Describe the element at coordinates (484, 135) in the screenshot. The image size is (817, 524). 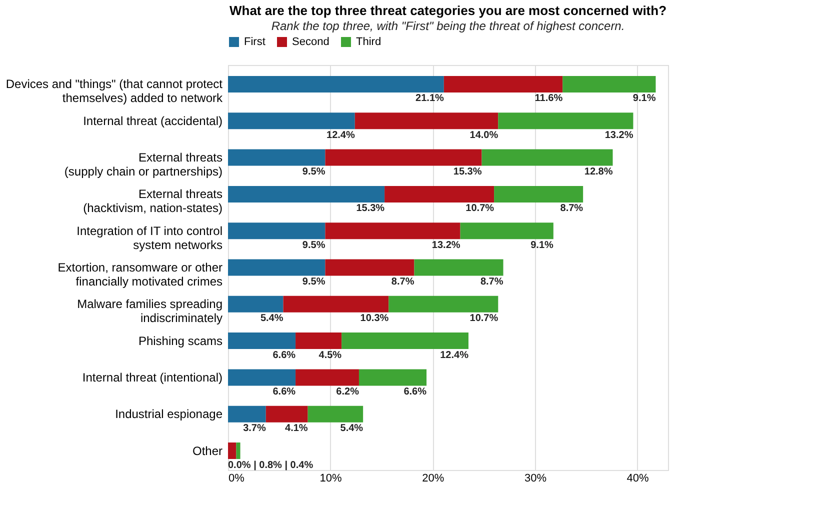
I see `data-label: 14.0%` at that location.